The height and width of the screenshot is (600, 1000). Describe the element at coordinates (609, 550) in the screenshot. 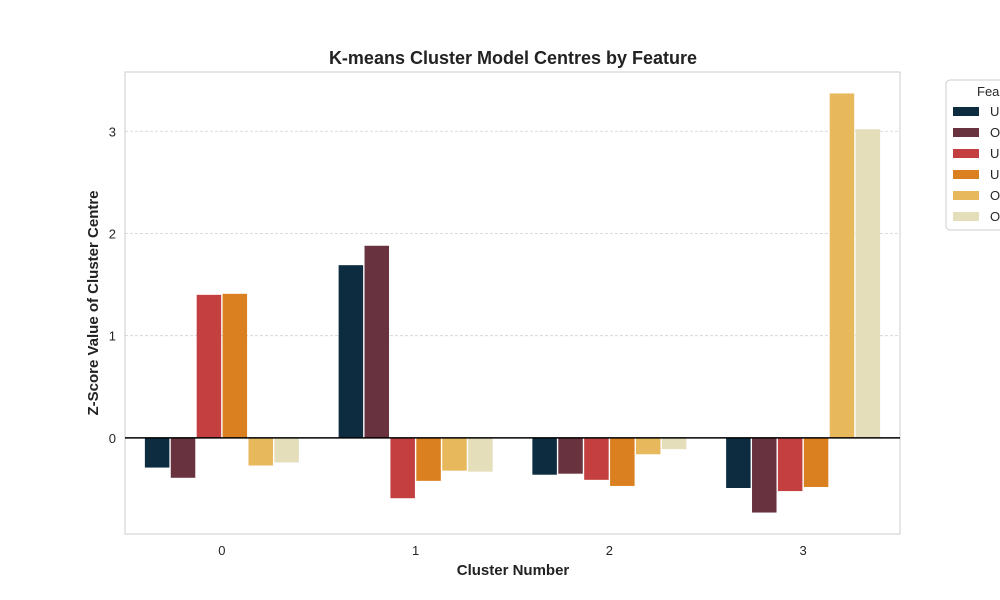

I see `x-tick-label: 2` at that location.